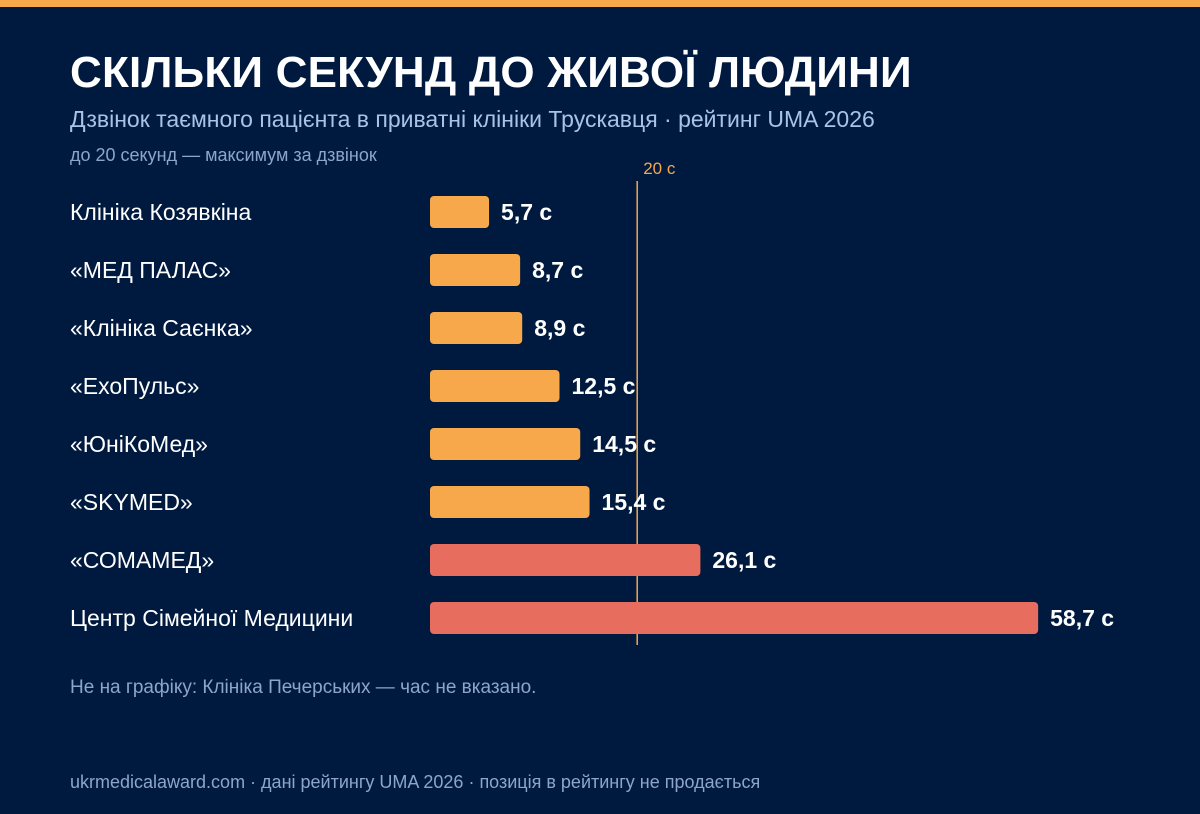 The height and width of the screenshot is (814, 1200). What do you see at coordinates (223, 155) in the screenshot?
I see `threshold-note: до 20 секунд — максимум за дзвінок` at bounding box center [223, 155].